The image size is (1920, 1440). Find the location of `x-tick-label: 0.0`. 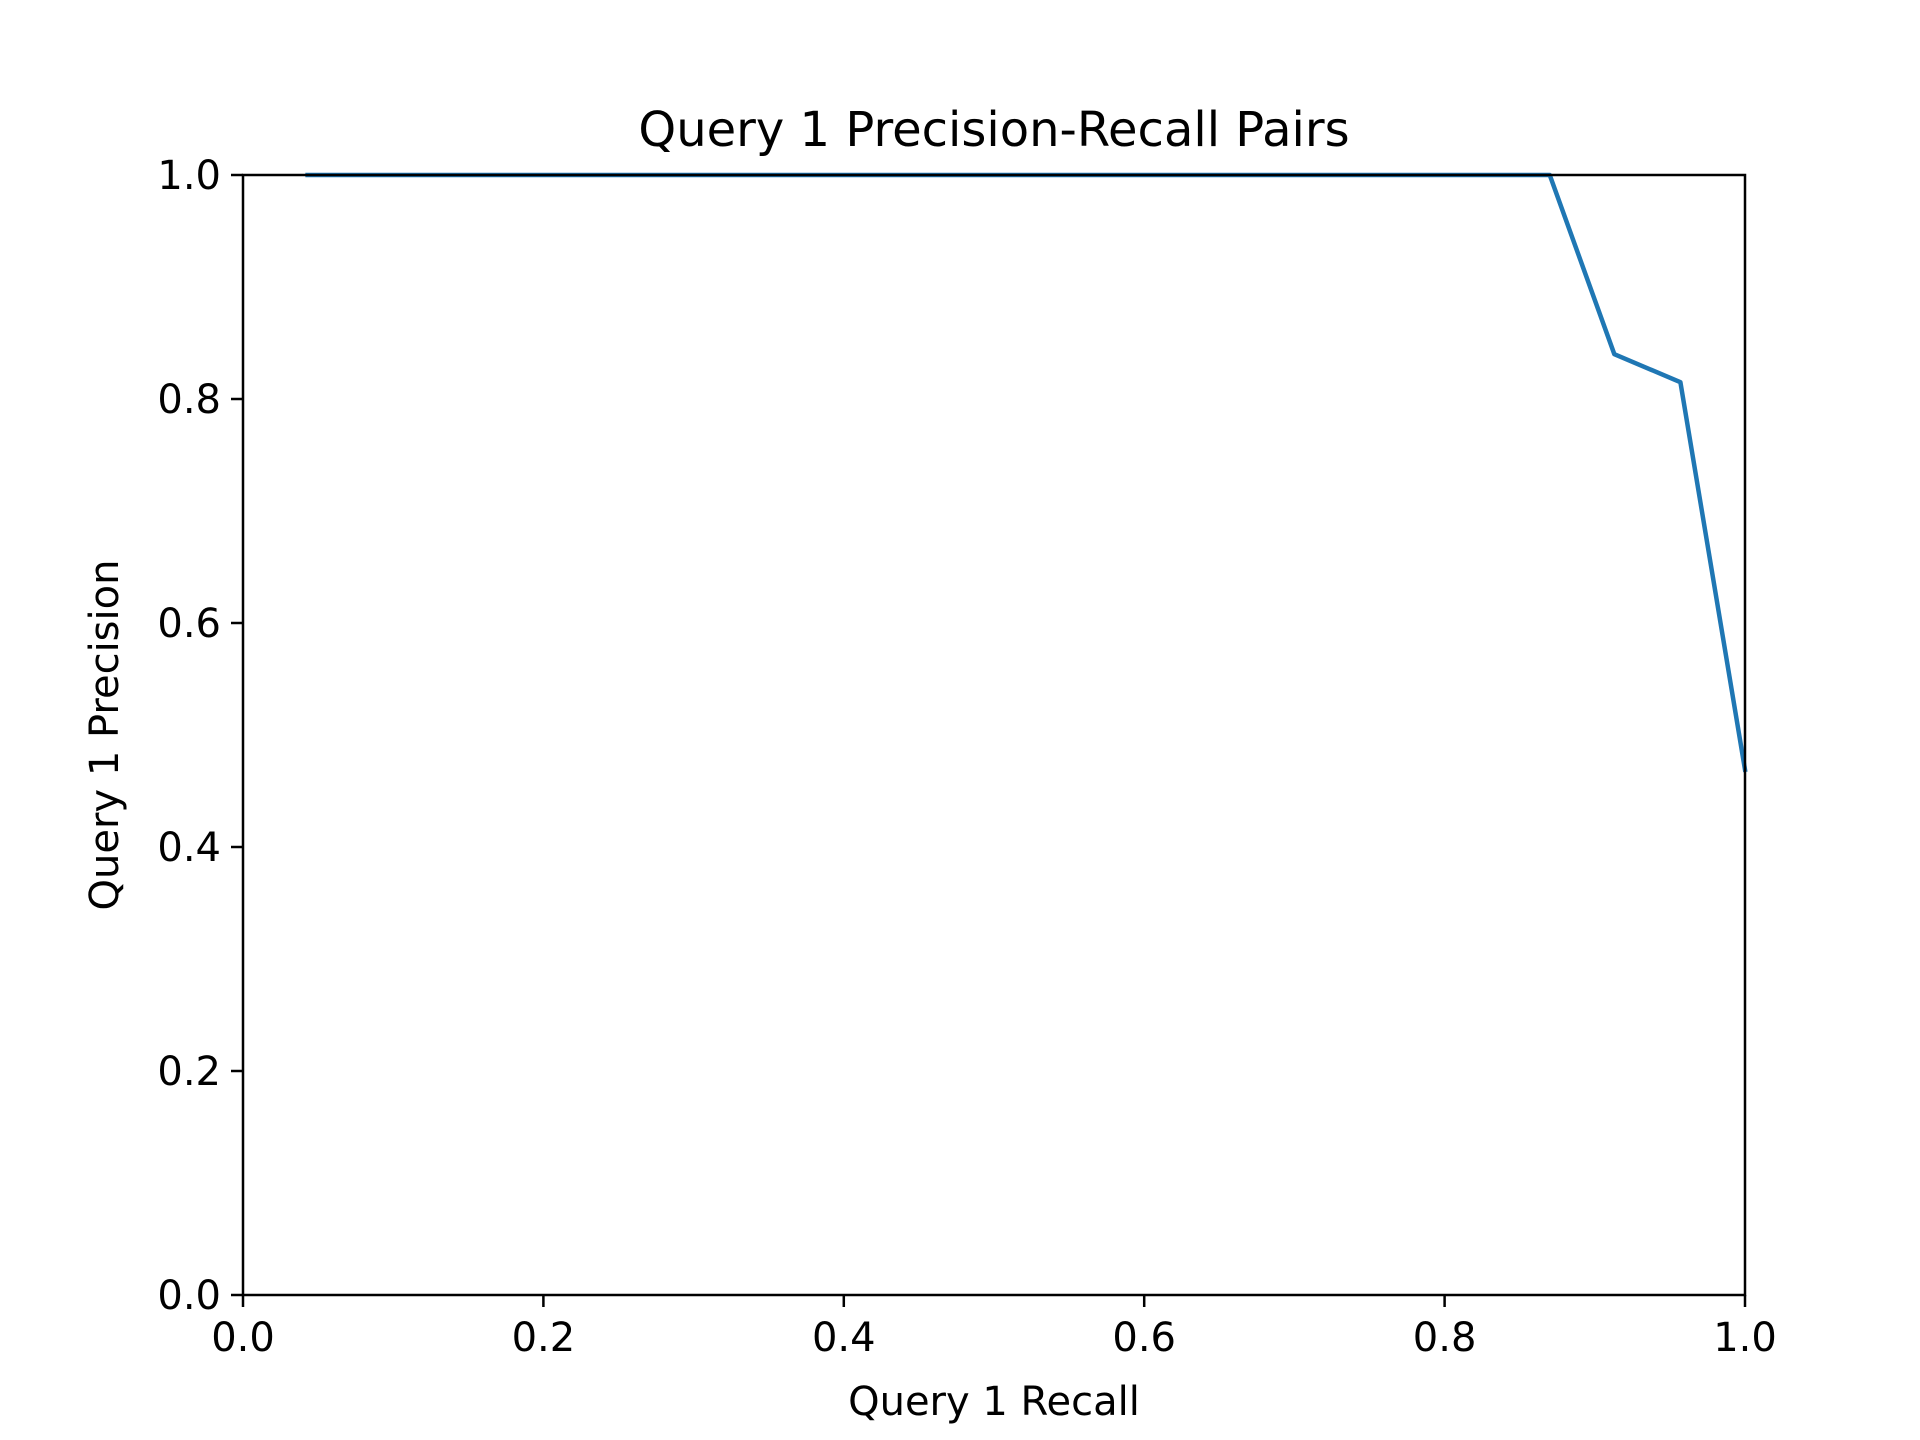

x-tick-label: 0.0 is located at coordinates (243, 1338).